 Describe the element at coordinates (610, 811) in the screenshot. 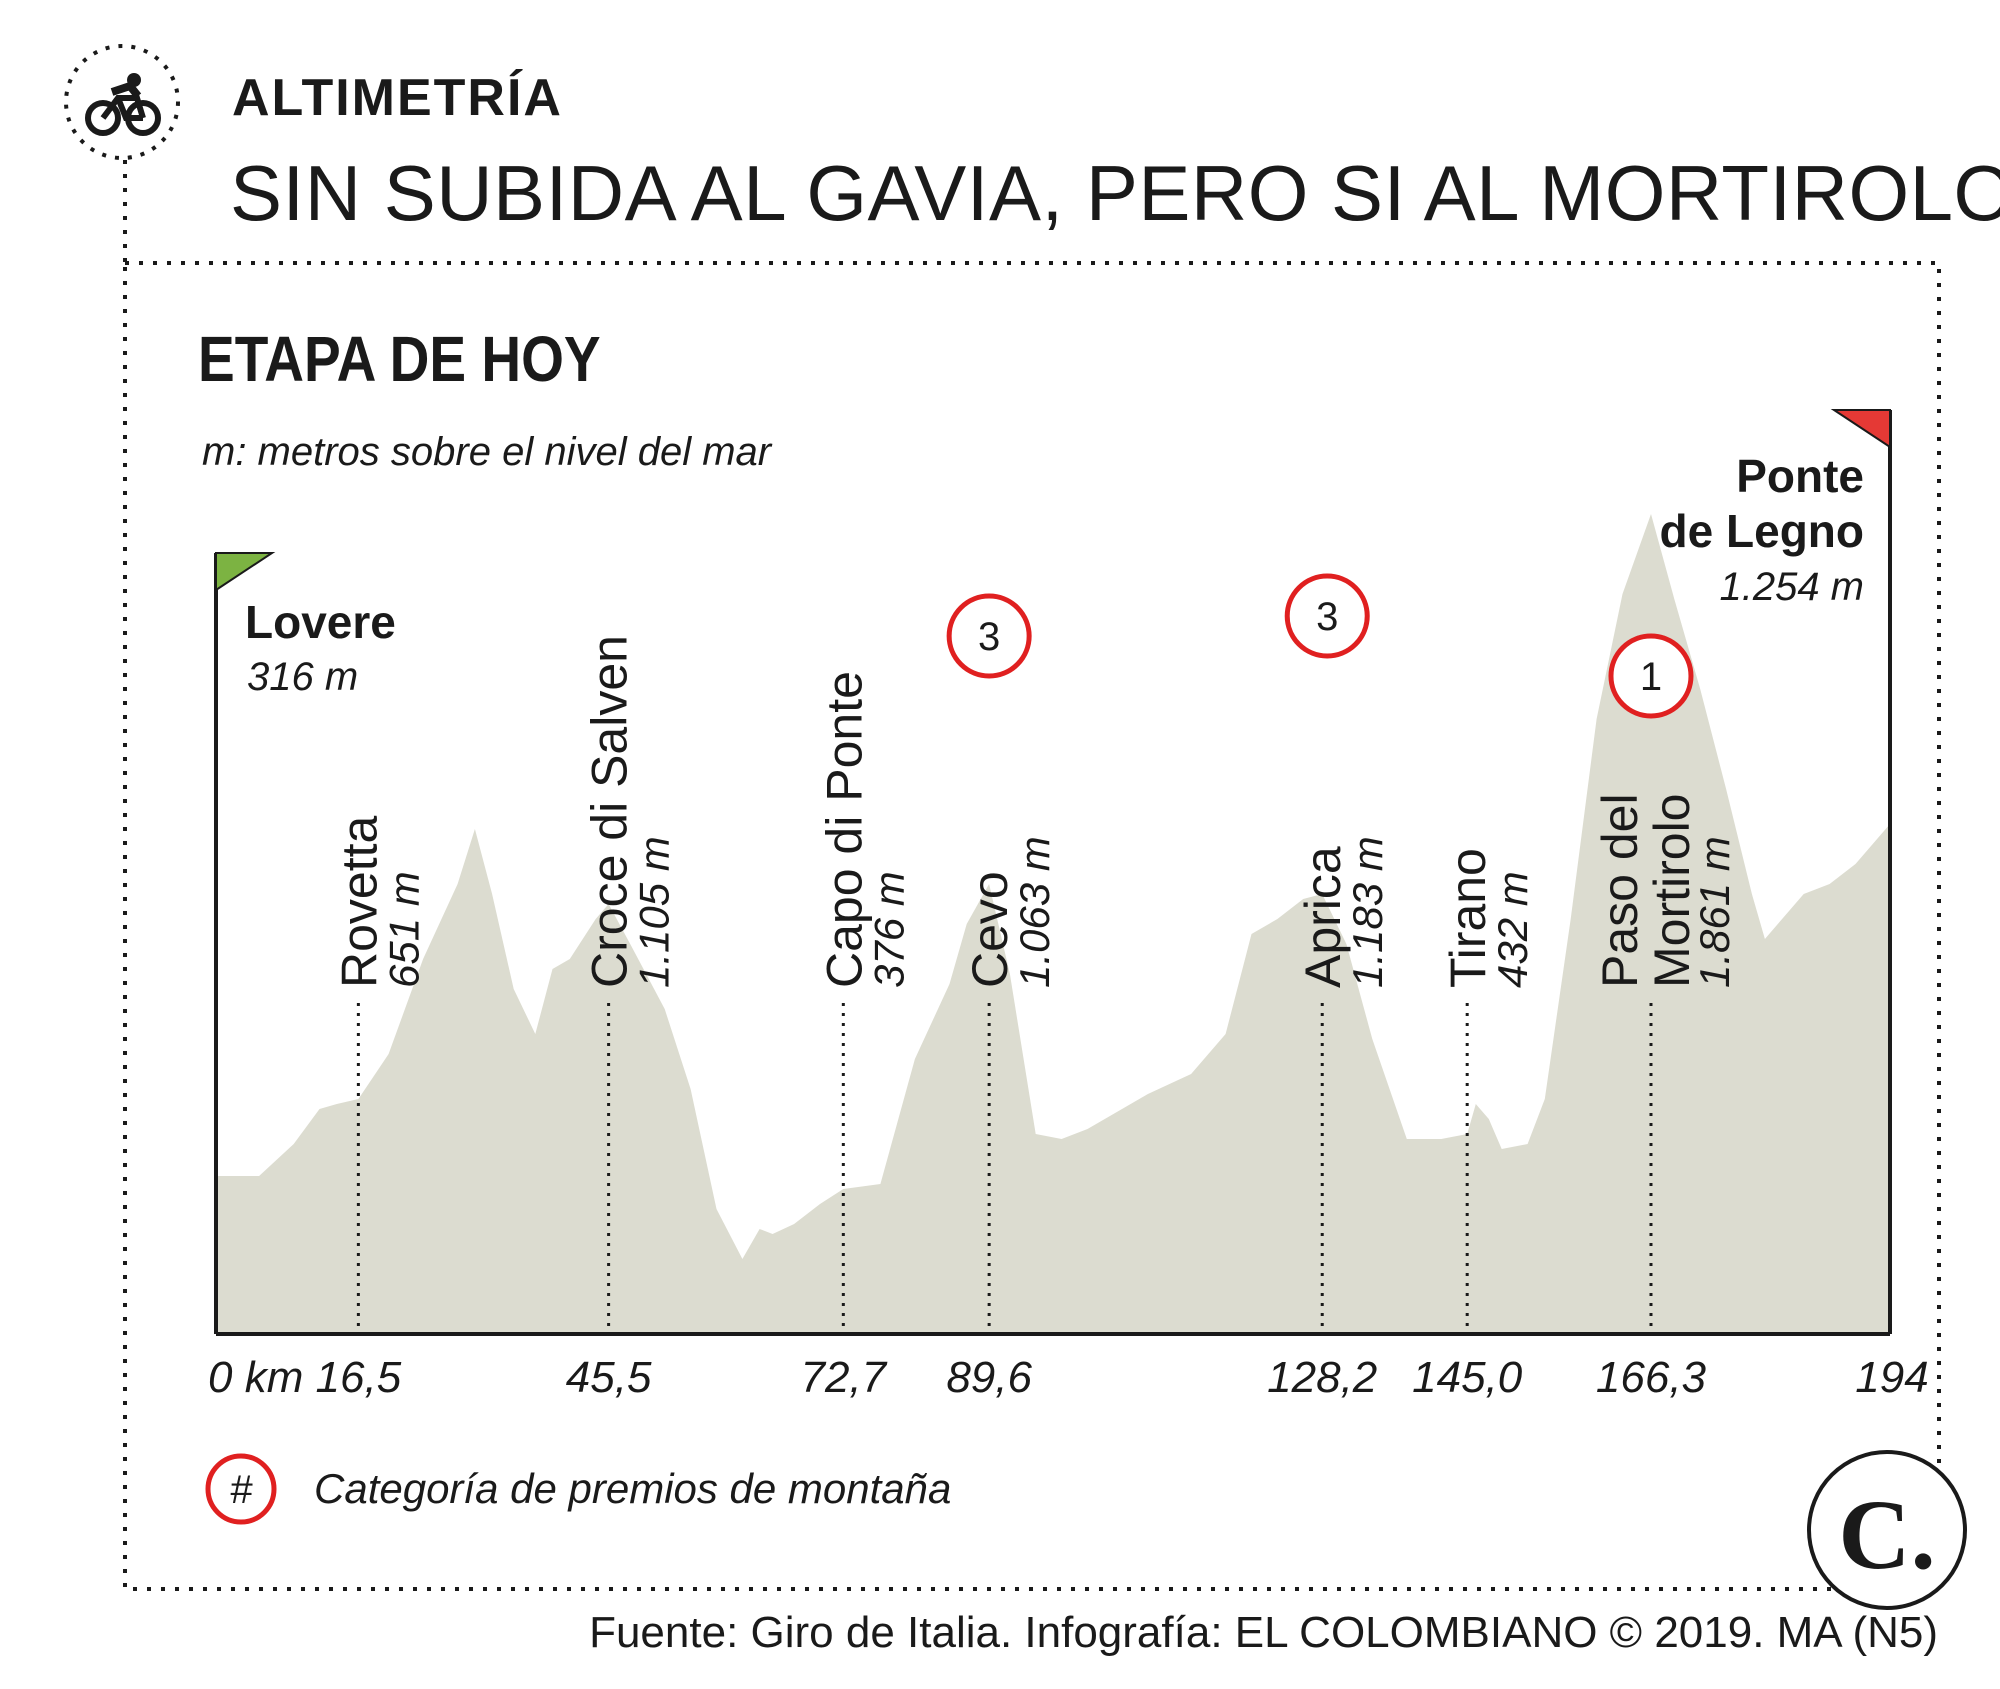

I see `waypoint-name: Croce di Salven` at that location.